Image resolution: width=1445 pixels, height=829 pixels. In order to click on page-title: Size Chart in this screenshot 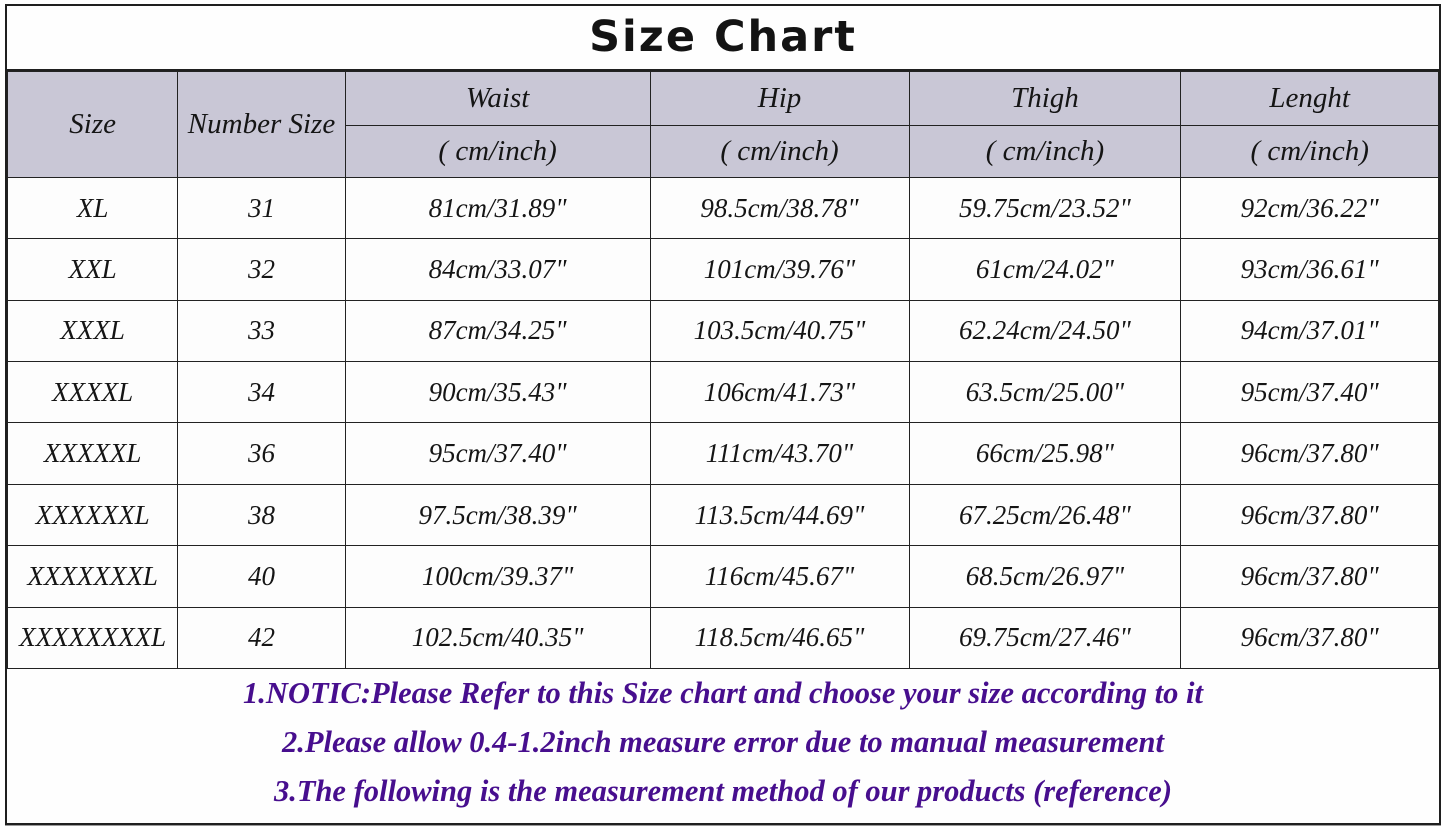, I will do `click(723, 37)`.